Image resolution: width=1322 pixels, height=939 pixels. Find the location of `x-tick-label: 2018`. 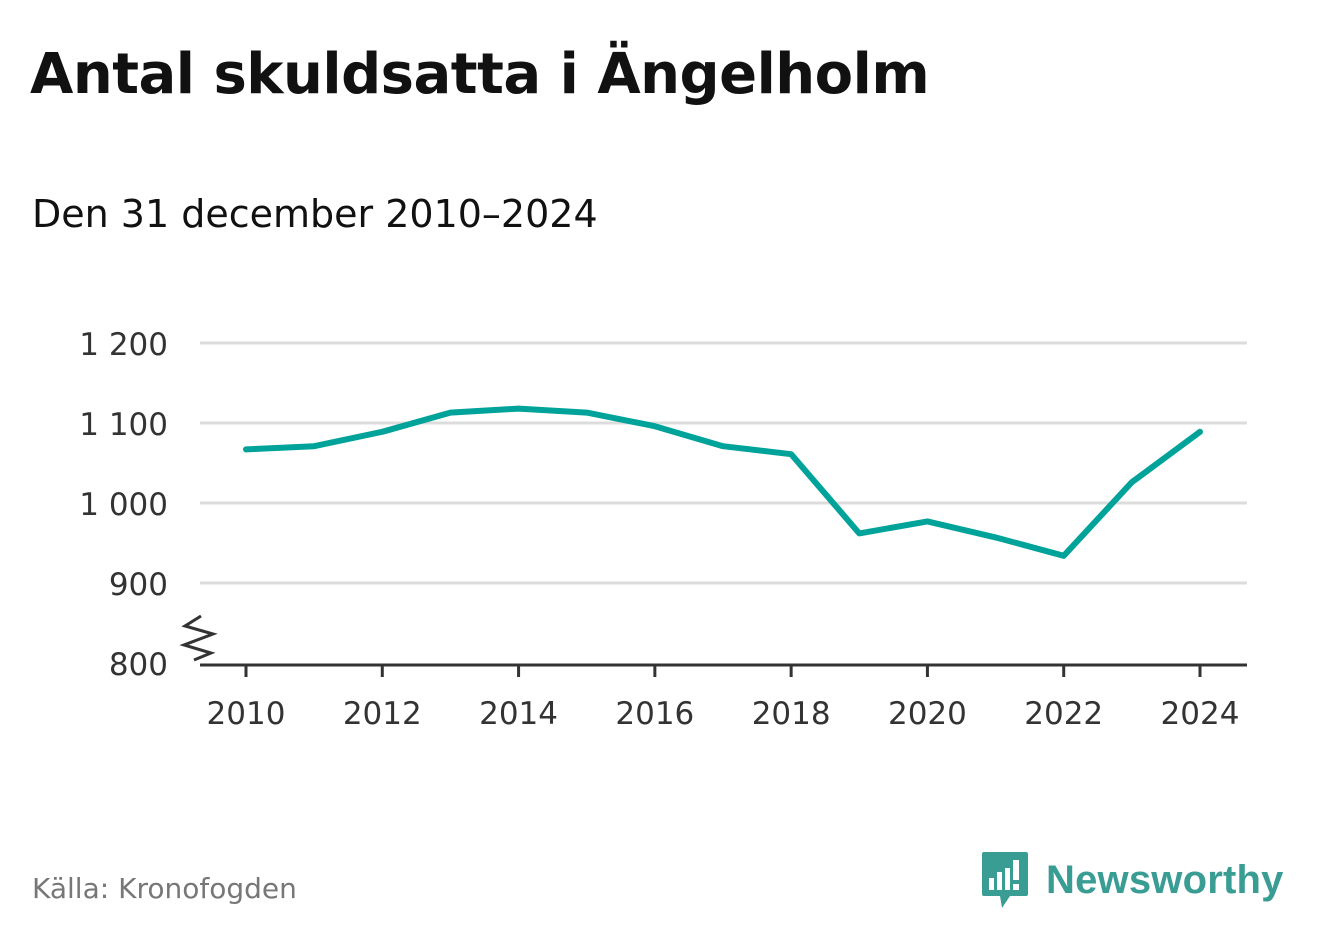

x-tick-label: 2018 is located at coordinates (791, 714).